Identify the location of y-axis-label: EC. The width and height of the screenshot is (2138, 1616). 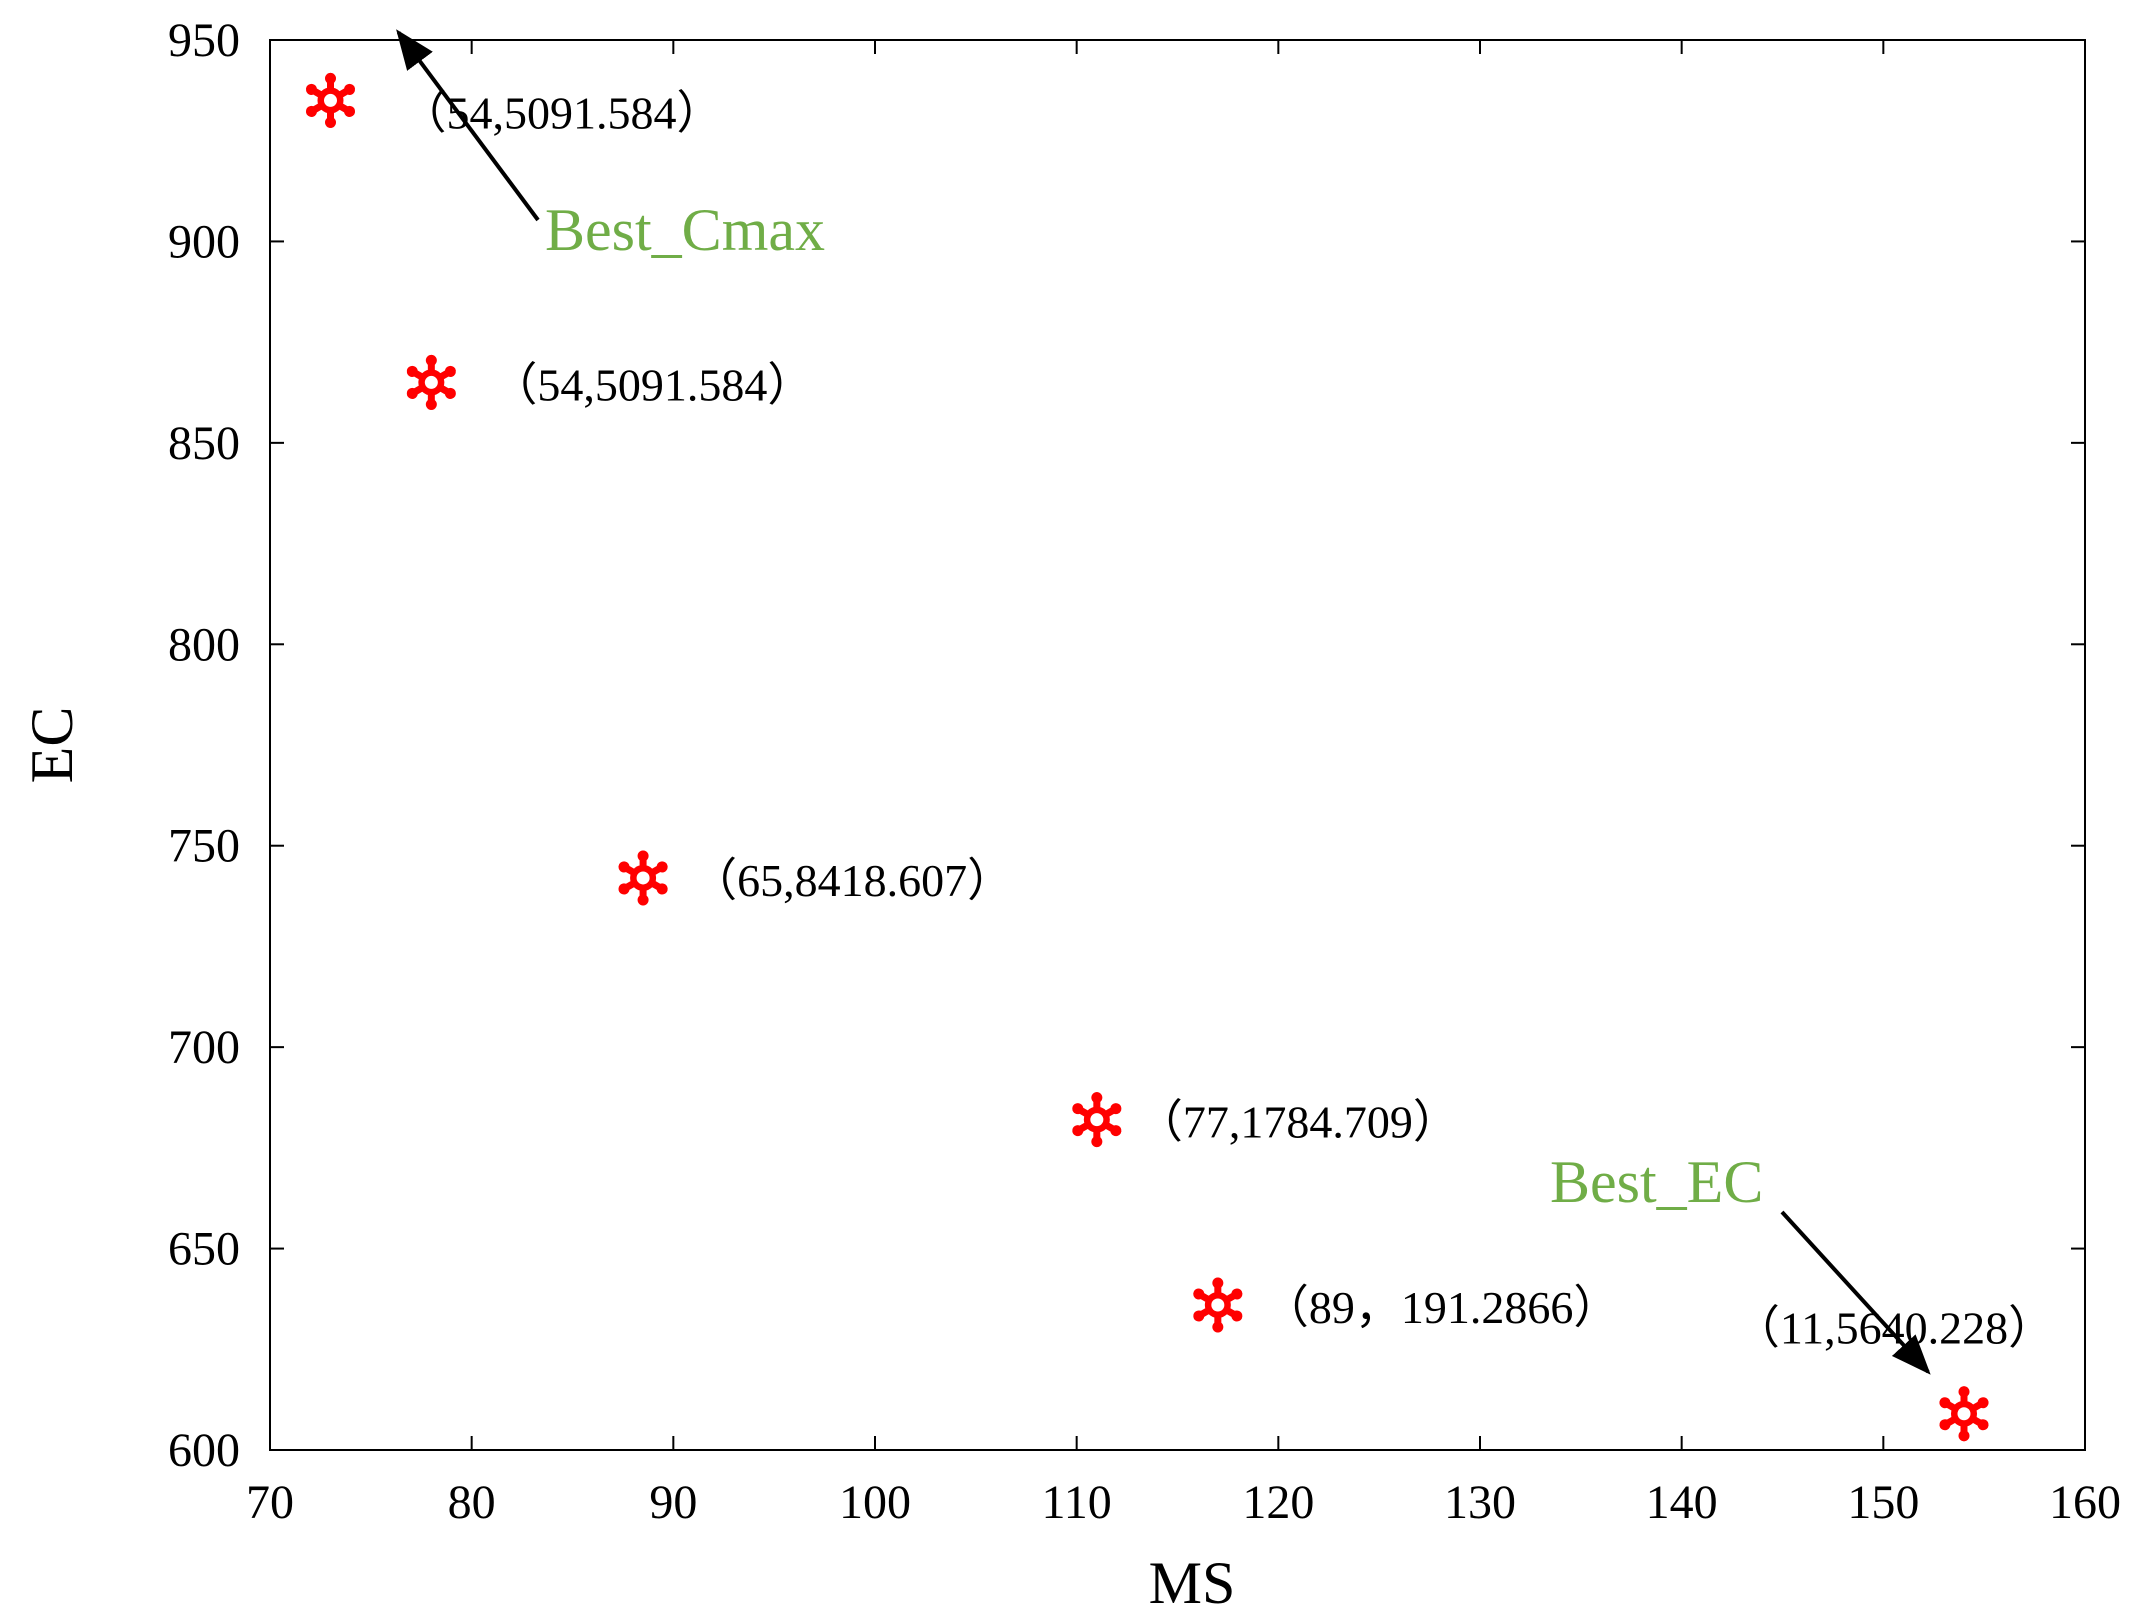
(52, 745).